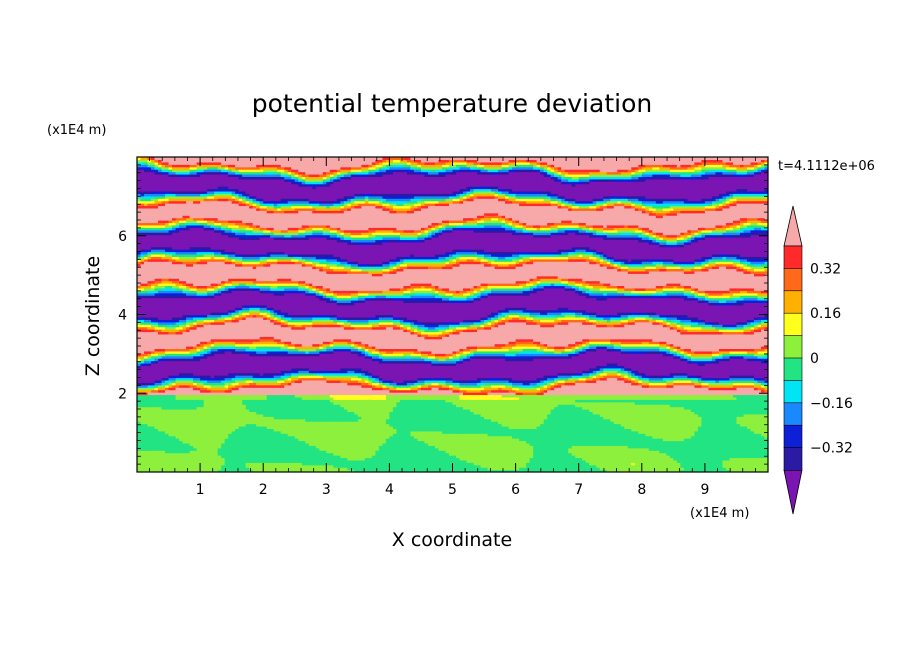  Describe the element at coordinates (452, 103) in the screenshot. I see `chart-title: potential temperature deviation` at that location.